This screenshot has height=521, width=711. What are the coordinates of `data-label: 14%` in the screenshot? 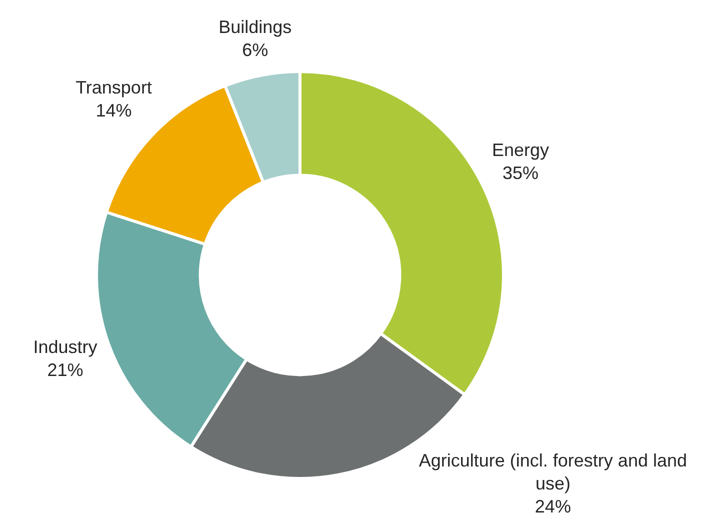 It's located at (114, 110).